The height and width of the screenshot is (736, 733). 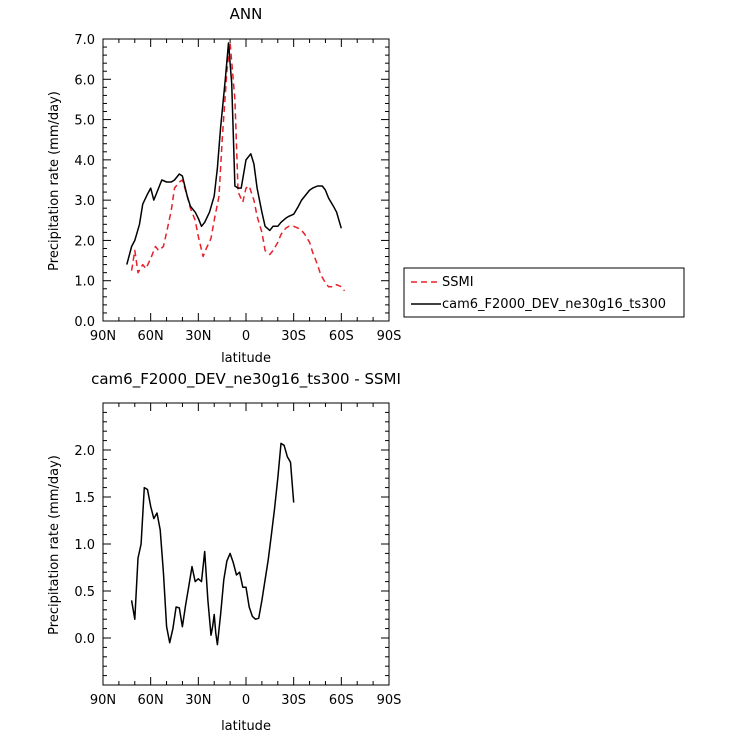 What do you see at coordinates (84, 639) in the screenshot?
I see `bottom-ytick-label: 0.0` at bounding box center [84, 639].